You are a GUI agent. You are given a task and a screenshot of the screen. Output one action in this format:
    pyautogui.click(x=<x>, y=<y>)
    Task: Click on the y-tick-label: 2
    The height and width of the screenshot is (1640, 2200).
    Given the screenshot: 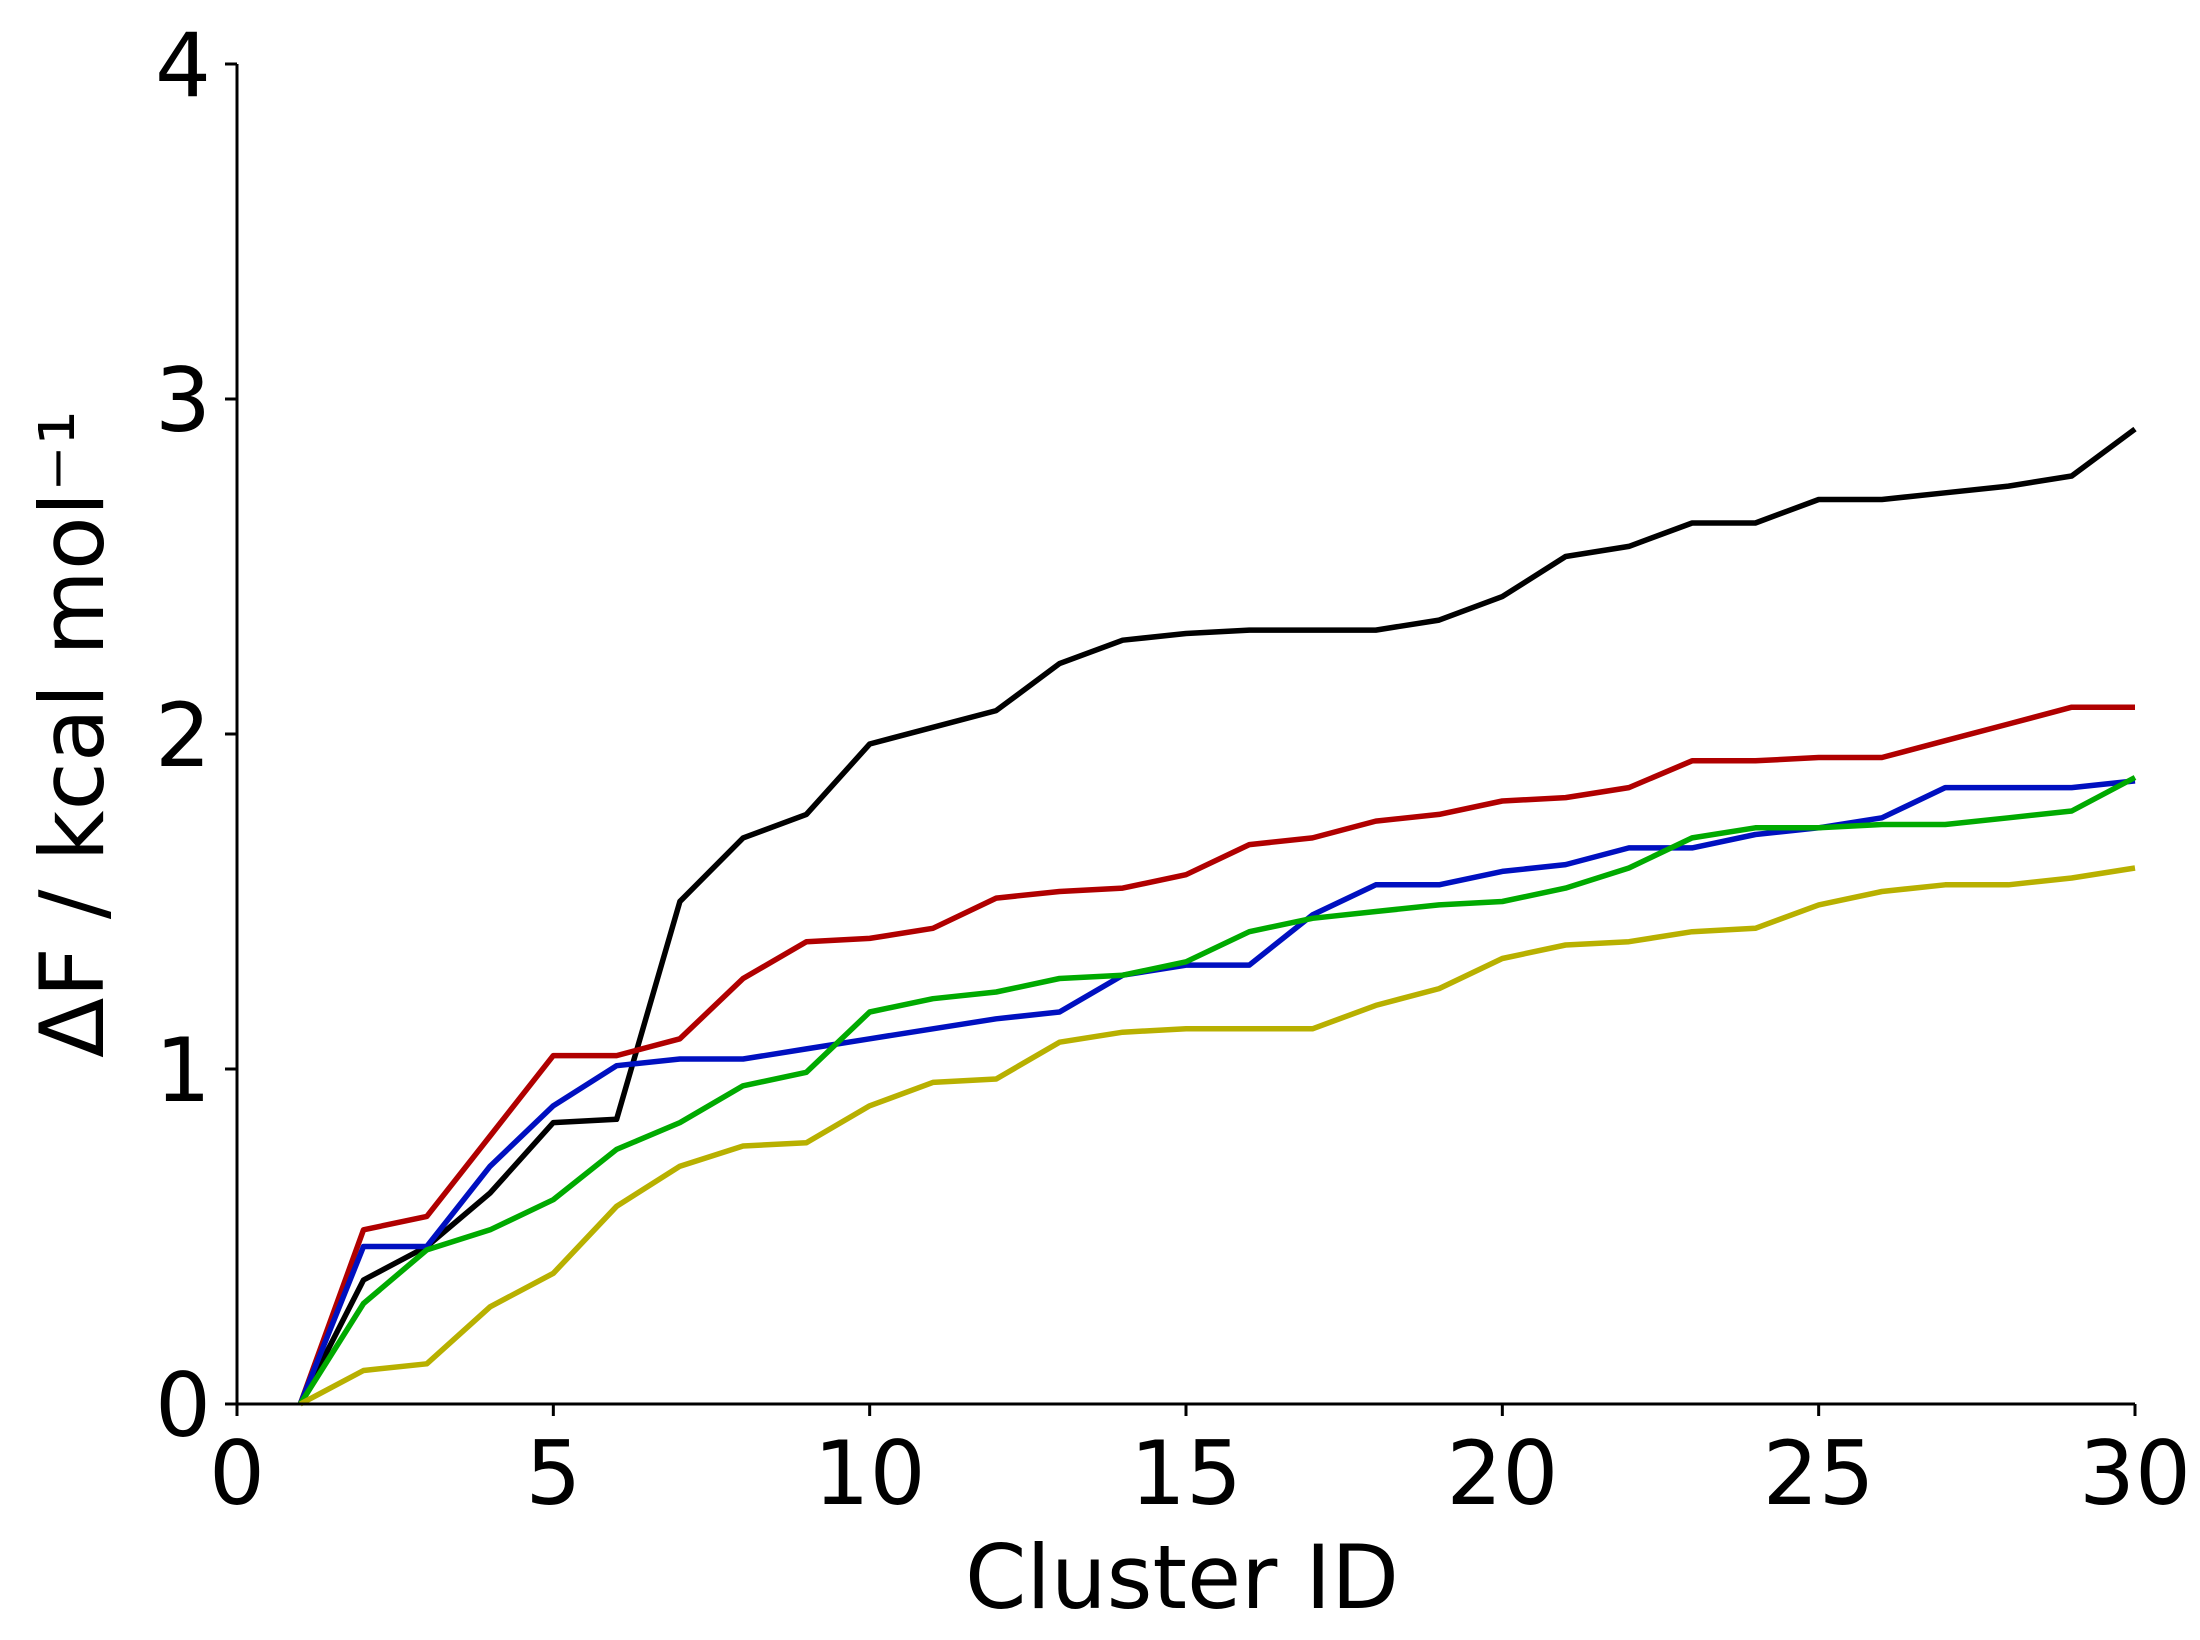 What is the action you would take?
    pyautogui.click(x=183, y=735)
    